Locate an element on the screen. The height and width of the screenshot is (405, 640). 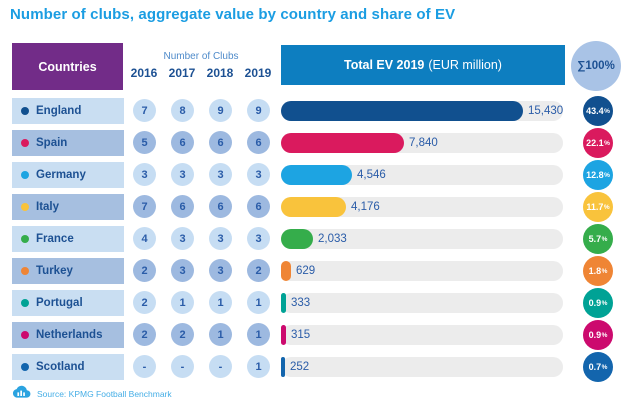
share-of-ev-badge: 11.7% is located at coordinates (598, 207).